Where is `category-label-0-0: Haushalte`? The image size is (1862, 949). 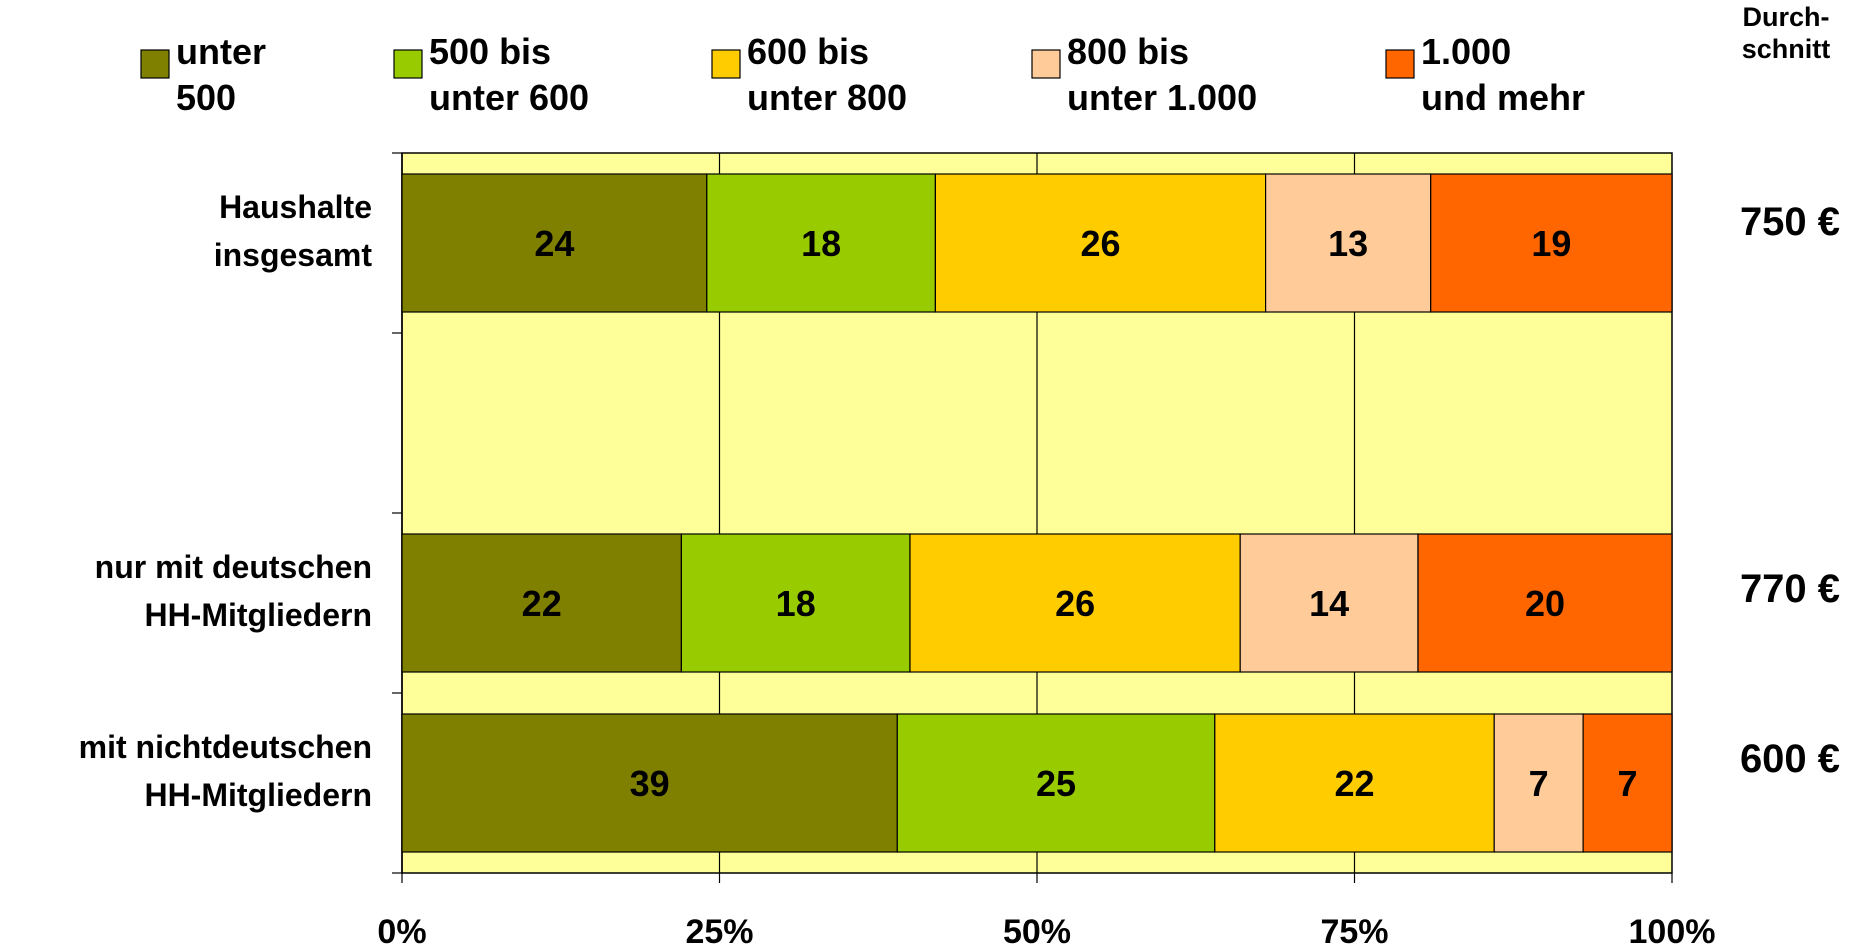 category-label-0-0: Haushalte is located at coordinates (295, 207).